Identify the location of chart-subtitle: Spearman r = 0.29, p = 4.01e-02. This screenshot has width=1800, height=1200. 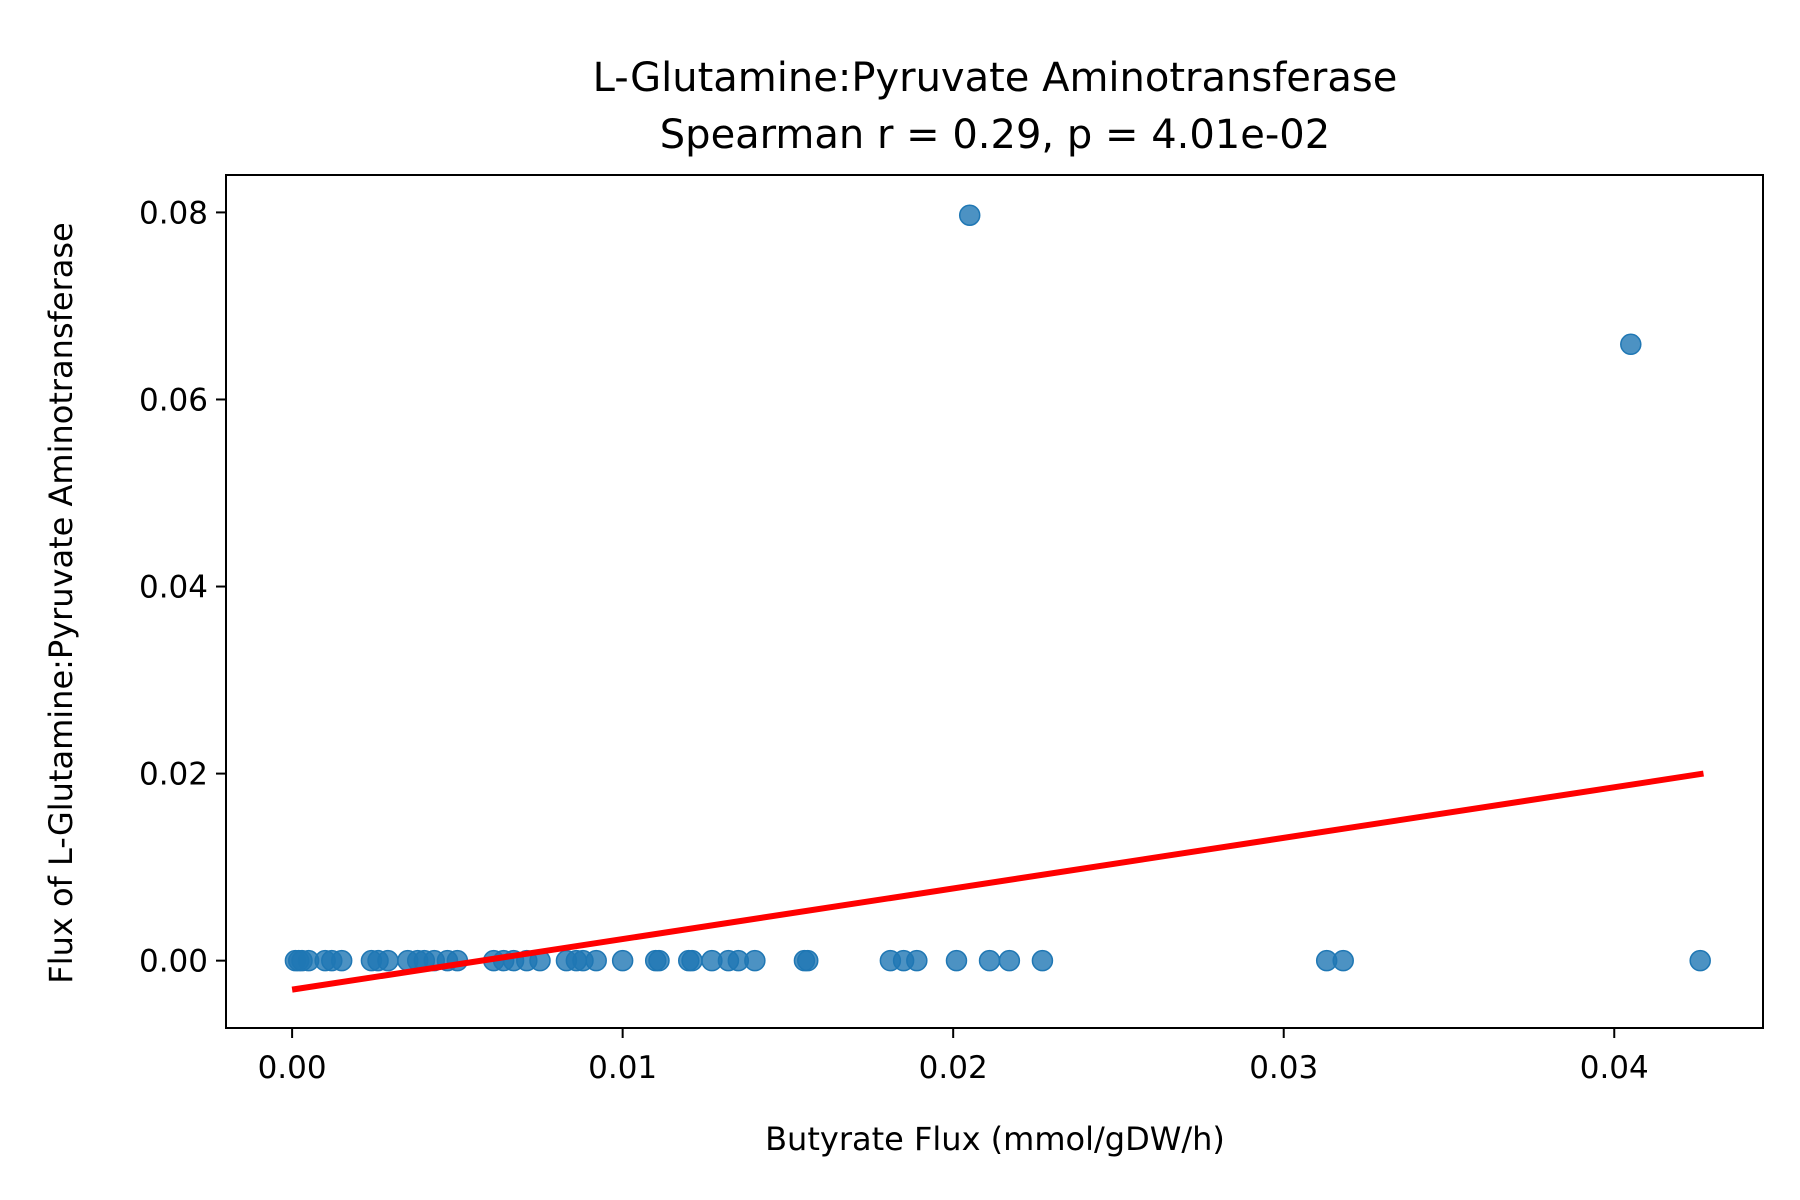
(995, 135).